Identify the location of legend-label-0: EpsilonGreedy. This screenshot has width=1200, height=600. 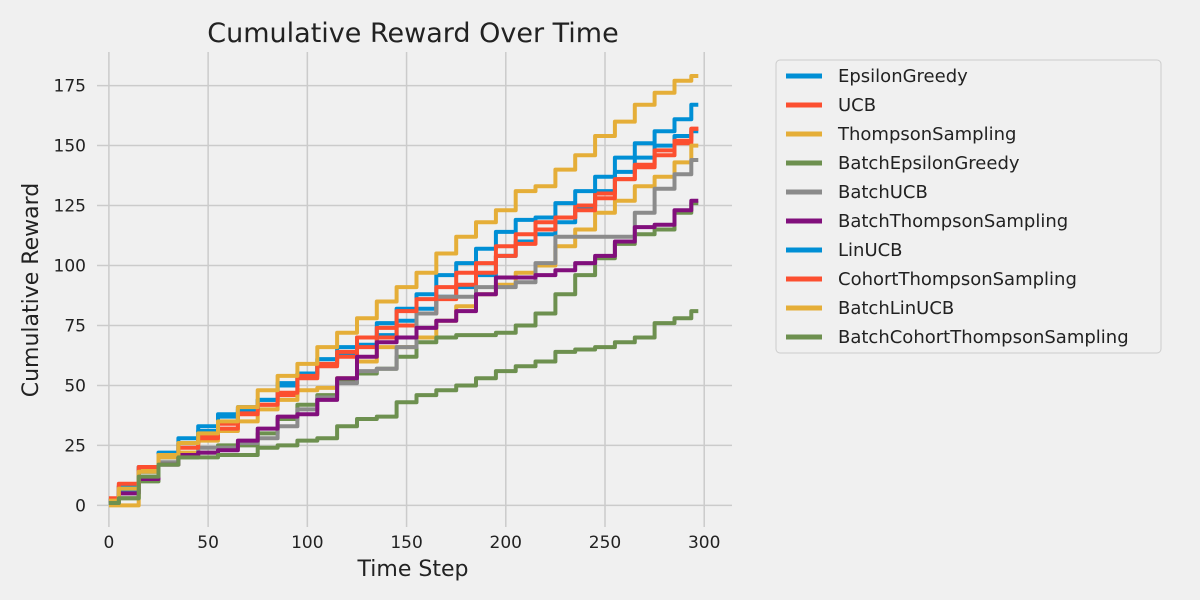
(903, 76).